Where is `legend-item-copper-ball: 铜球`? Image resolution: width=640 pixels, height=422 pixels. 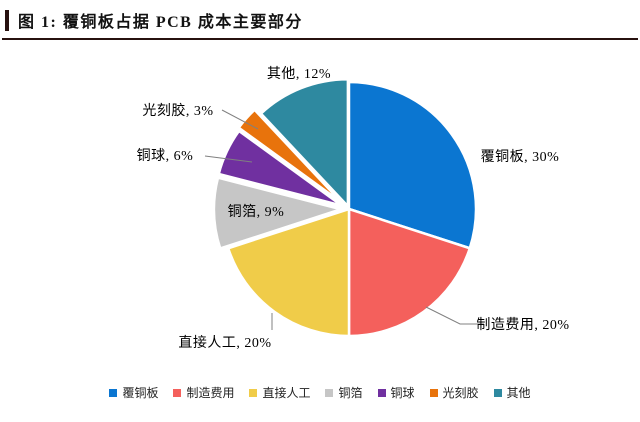 legend-item-copper-ball: 铜球 is located at coordinates (396, 392).